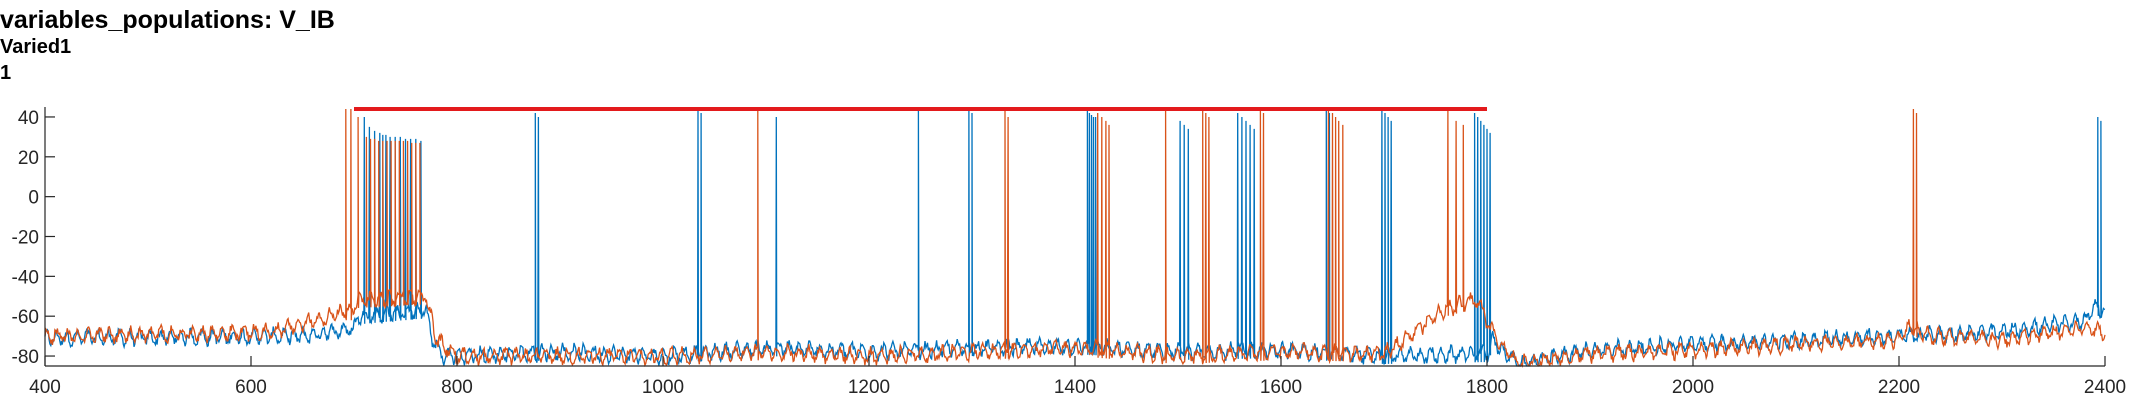 The image size is (2133, 400). Describe the element at coordinates (28, 158) in the screenshot. I see `y-tick-label: 20` at that location.